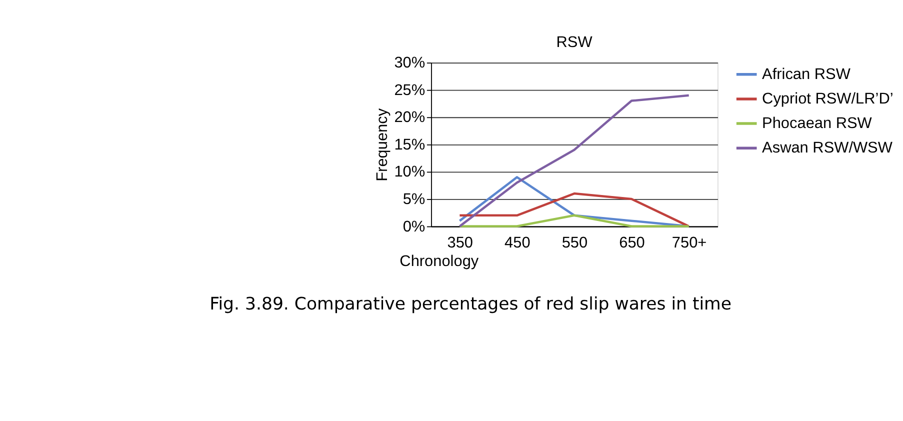  Describe the element at coordinates (410, 63) in the screenshot. I see `y-tick-label: 30%` at that location.